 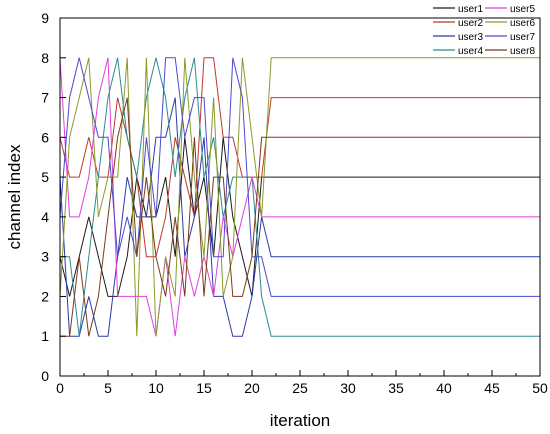 What do you see at coordinates (45, 376) in the screenshot?
I see `y-tick-label-0: 0` at bounding box center [45, 376].